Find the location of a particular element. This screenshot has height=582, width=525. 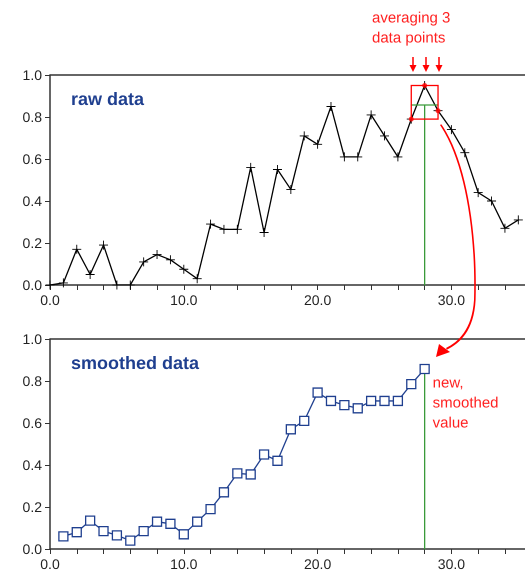

annotation: new, smoothed value is located at coordinates (465, 403).